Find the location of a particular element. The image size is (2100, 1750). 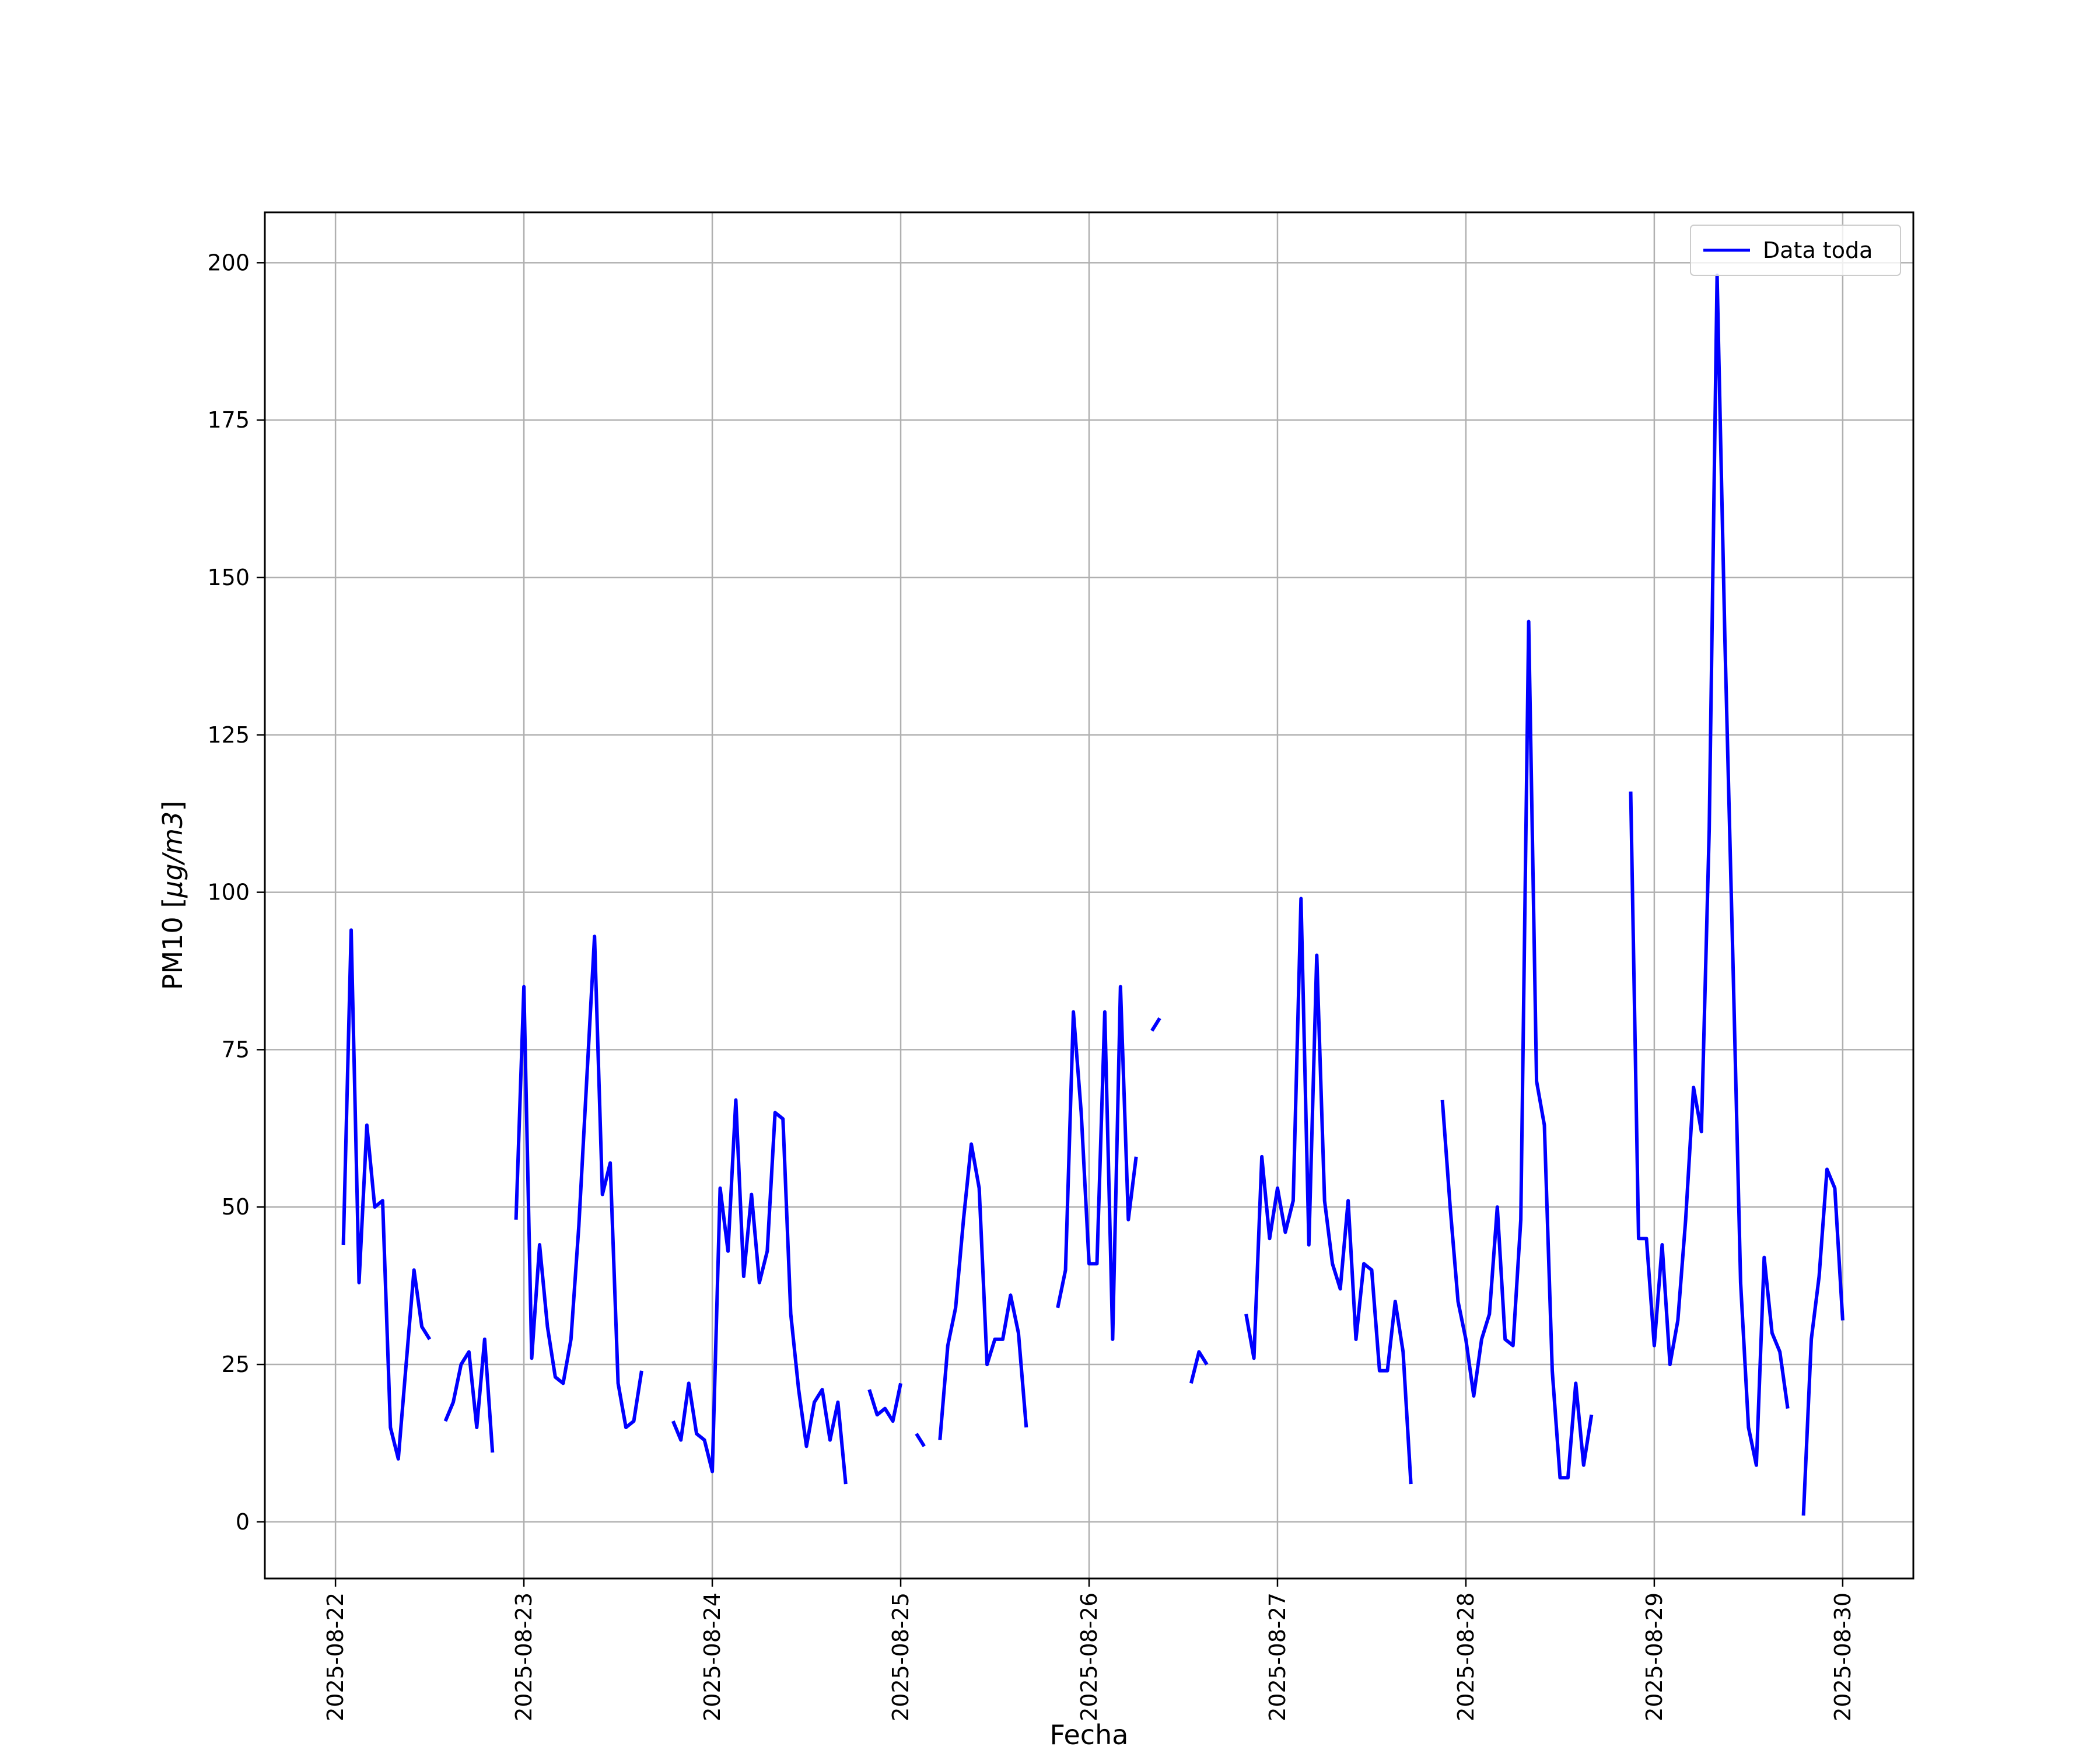

legend: Data toda is located at coordinates (1796, 250).